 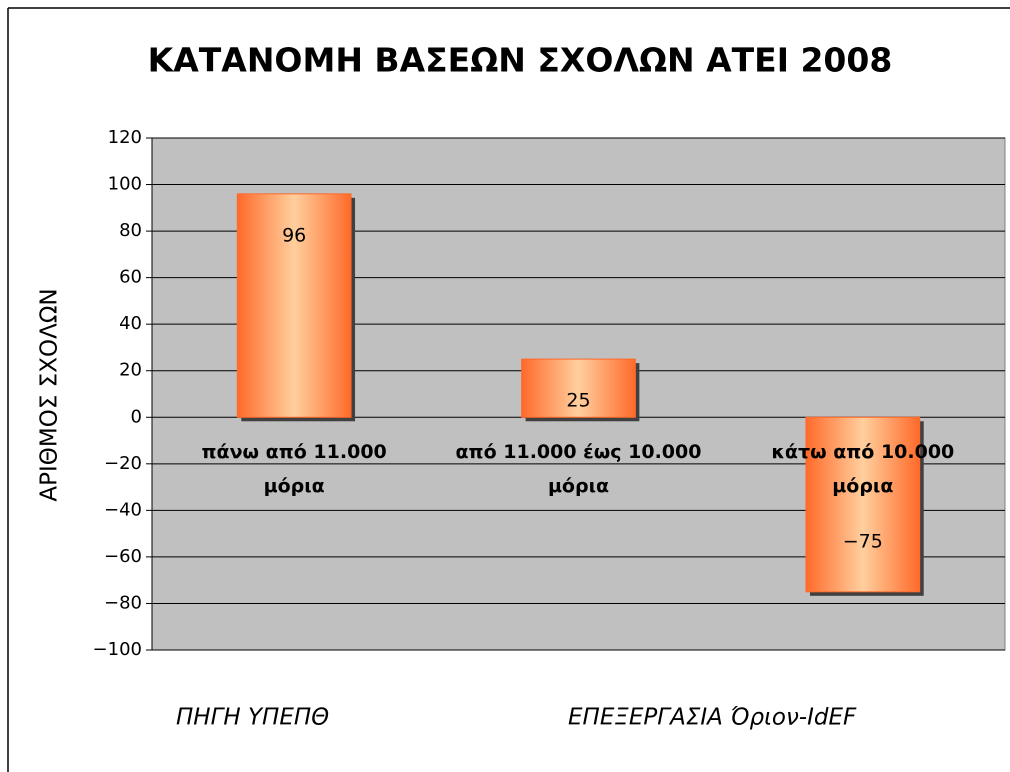 What do you see at coordinates (294, 235) in the screenshot?
I see `data-label: 96` at bounding box center [294, 235].